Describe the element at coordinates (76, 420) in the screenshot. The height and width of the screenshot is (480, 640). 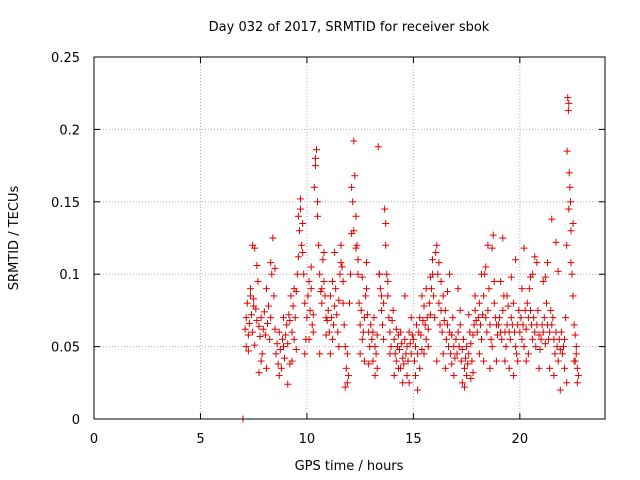
I see `y-tick-label: 0` at that location.